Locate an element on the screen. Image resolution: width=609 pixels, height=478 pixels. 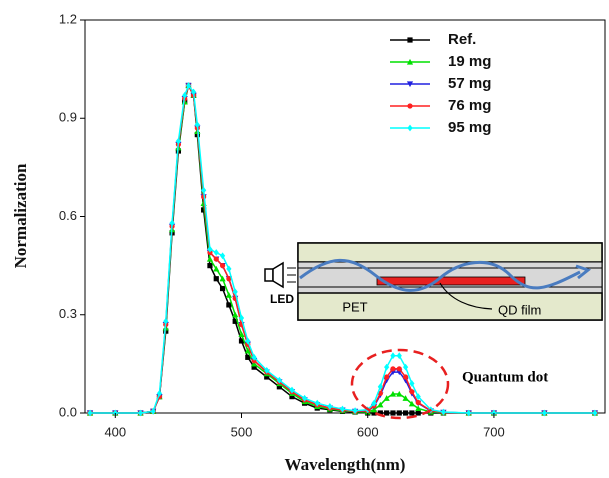
x-axis-label: Wavelength(nm) is located at coordinates (345, 464).